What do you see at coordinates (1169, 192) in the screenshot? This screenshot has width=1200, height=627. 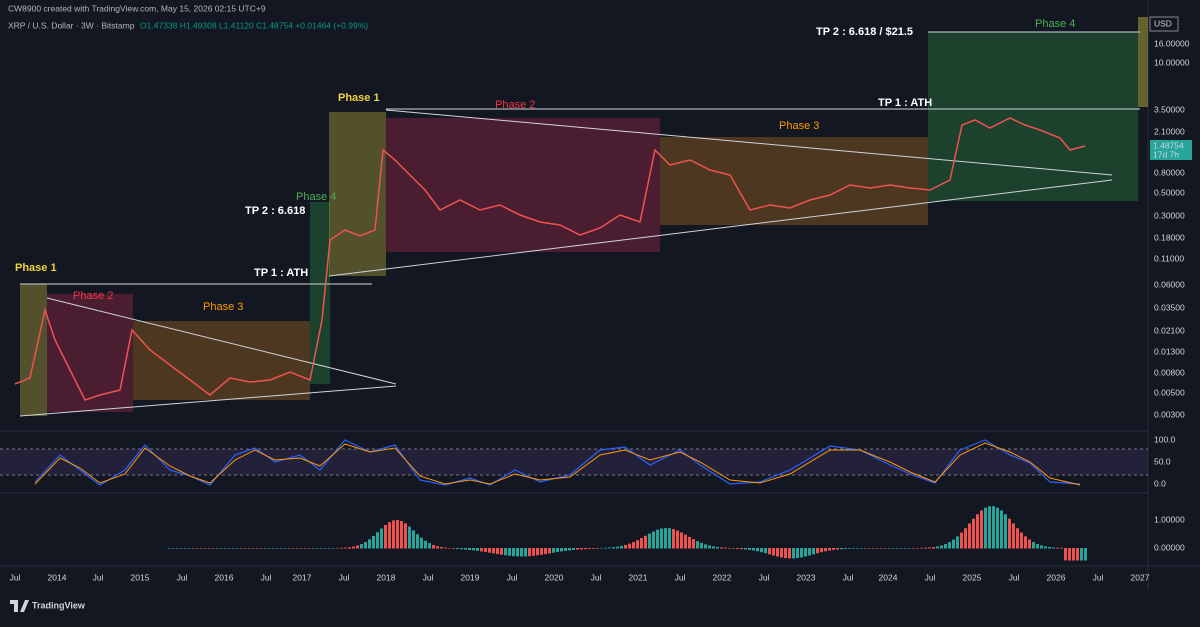 I see `price-axis-label: 0.50000` at bounding box center [1169, 192].